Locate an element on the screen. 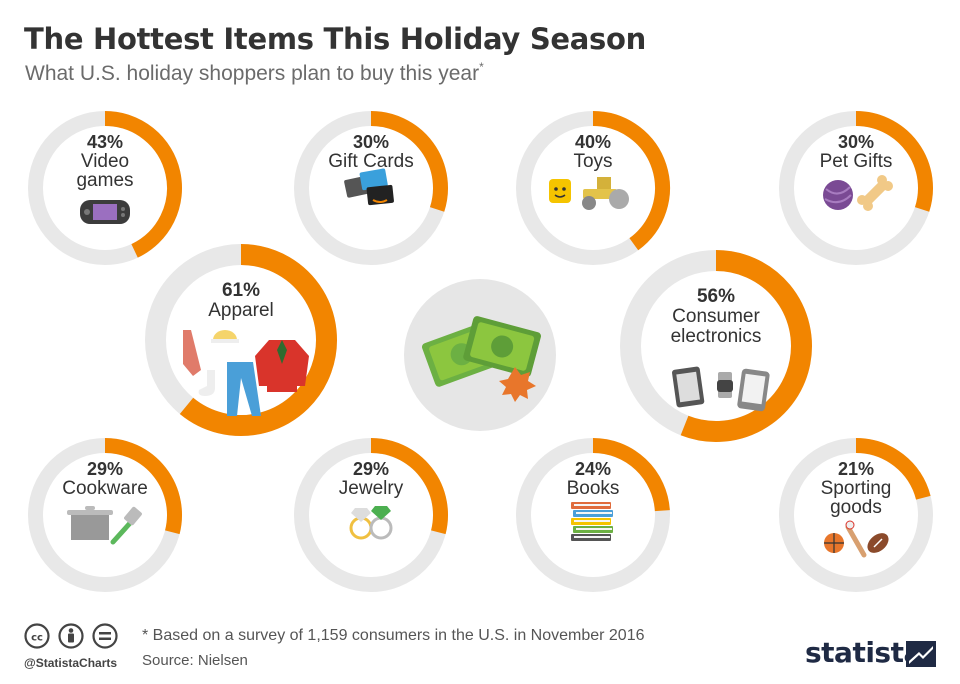 The height and width of the screenshot is (684, 960). donut-gift-cards: 30%Gift Cards is located at coordinates (371, 188).